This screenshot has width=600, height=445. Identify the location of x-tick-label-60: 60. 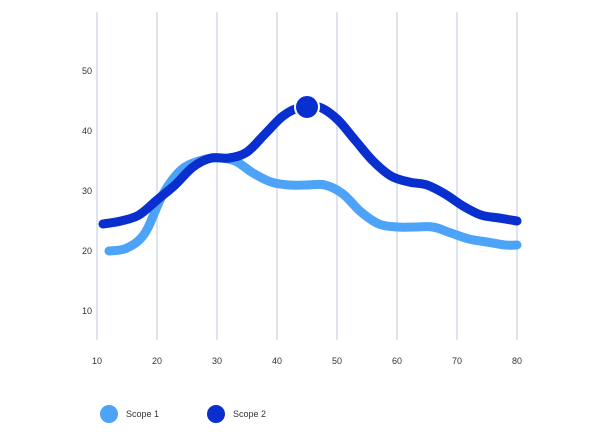
(397, 361).